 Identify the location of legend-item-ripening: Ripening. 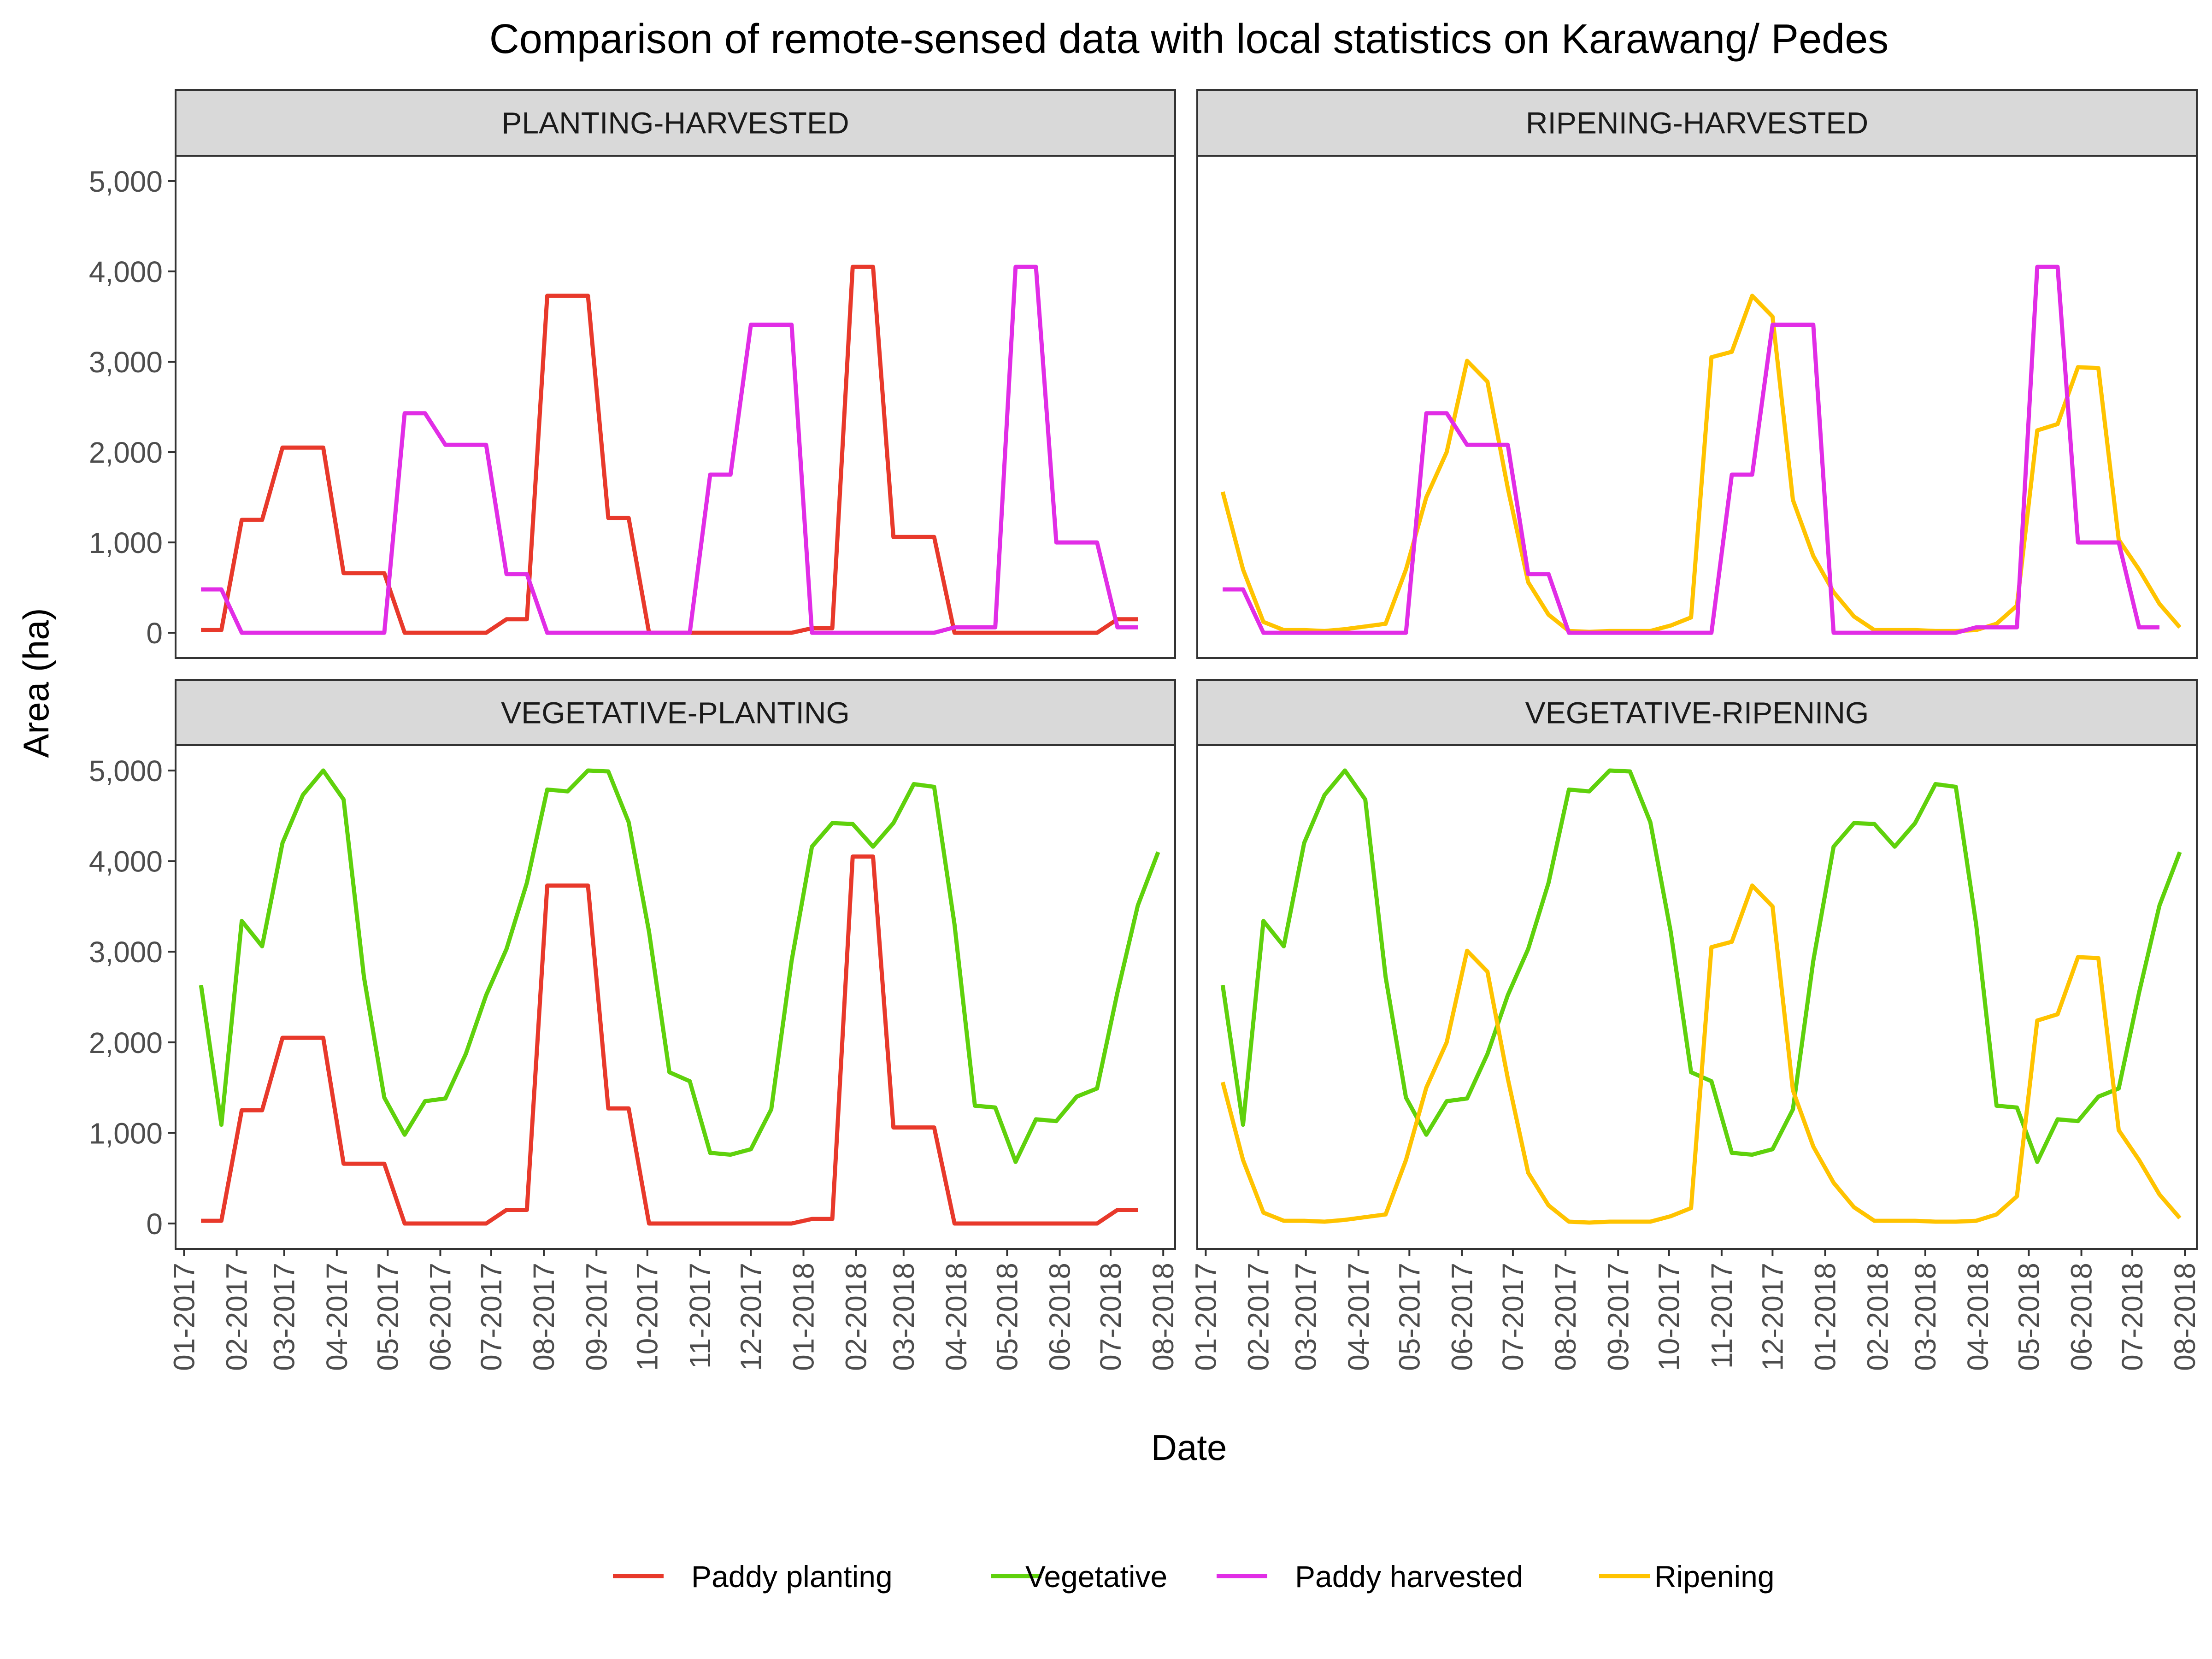
(1687, 1576).